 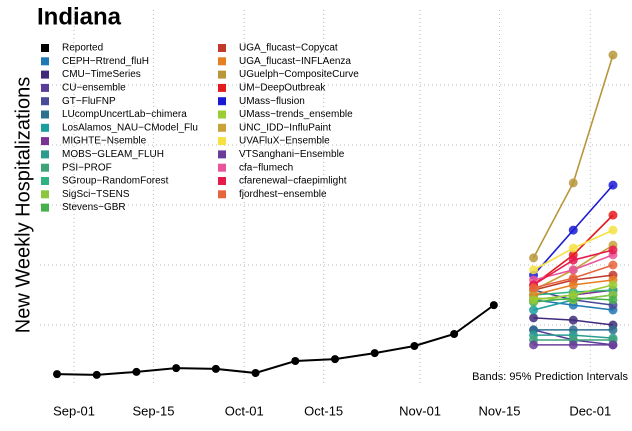 I want to click on legend-label: UMass−flusion, so click(x=272, y=101).